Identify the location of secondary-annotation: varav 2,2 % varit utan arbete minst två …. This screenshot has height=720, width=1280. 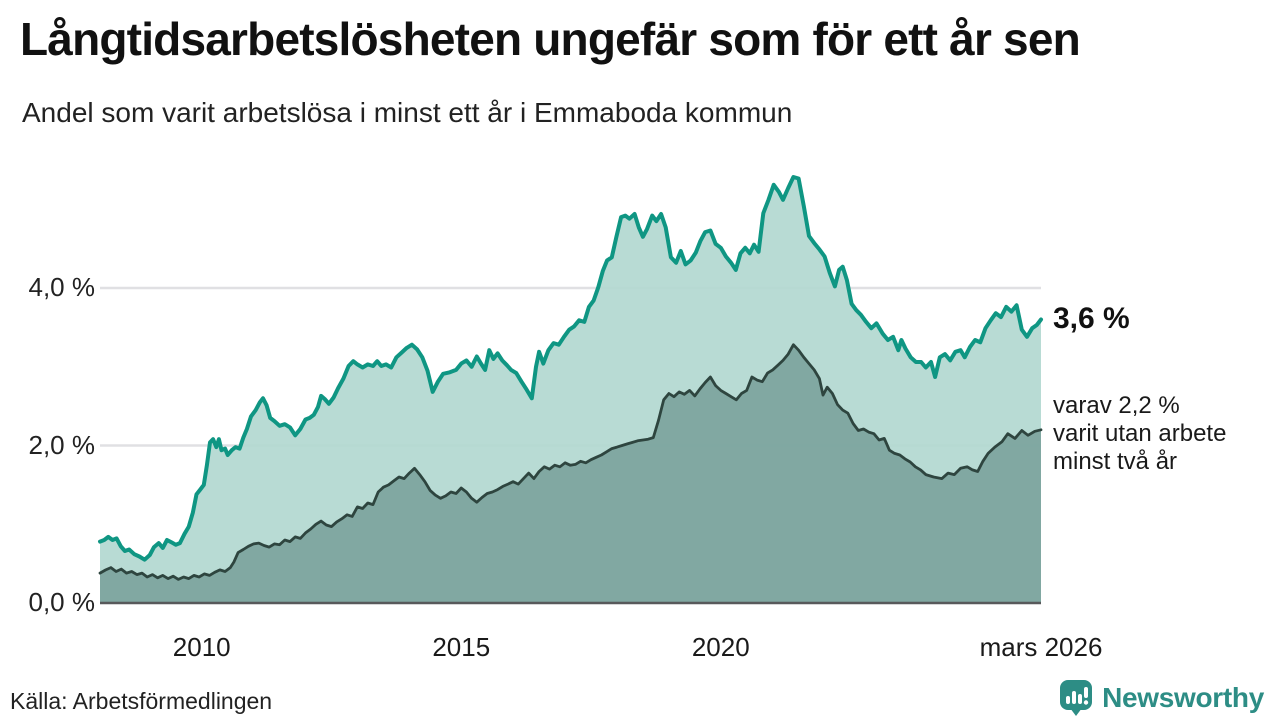
(1140, 433).